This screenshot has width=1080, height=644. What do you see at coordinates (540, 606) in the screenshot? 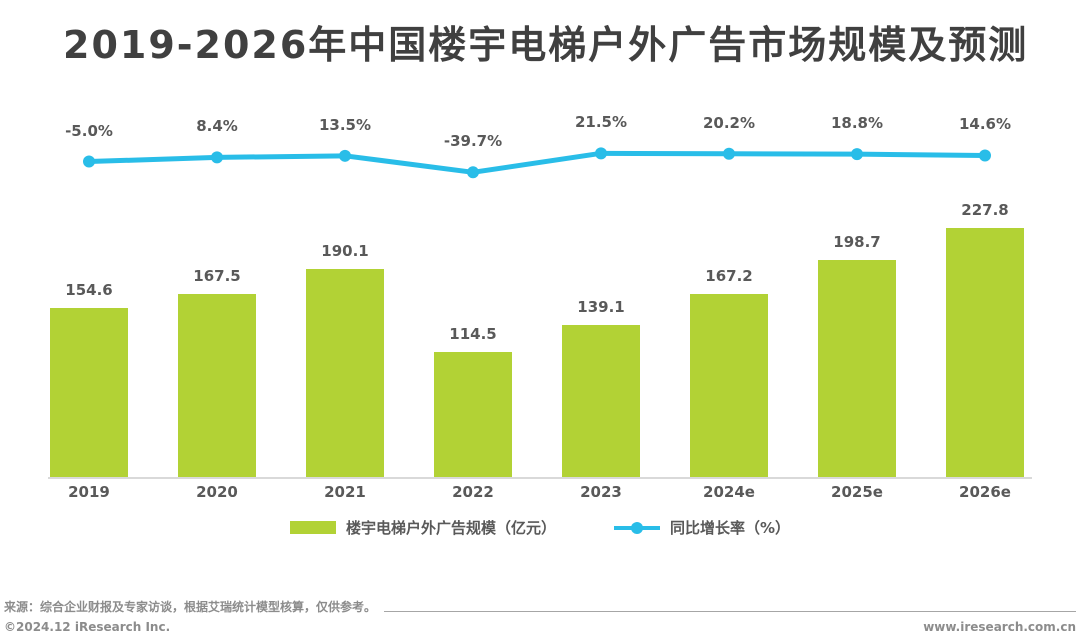
I see `footer-note-row: 来源：综合企业财报及专家访谈，根据艾瑞统计模型核算，仅供参考。` at bounding box center [540, 606].